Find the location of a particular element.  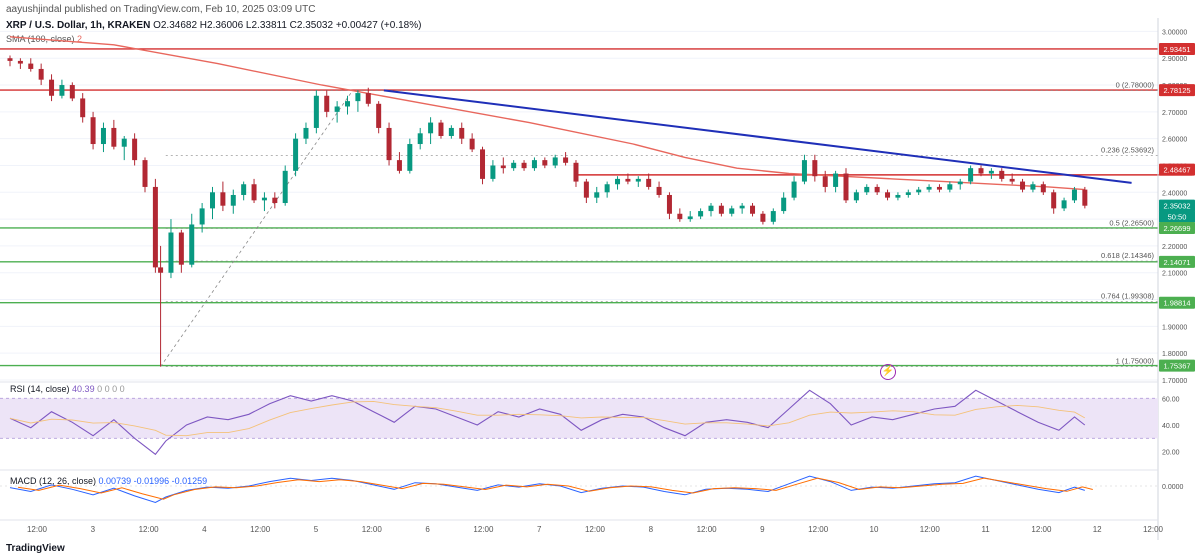

sma-value: 2 is located at coordinates (80, 39).